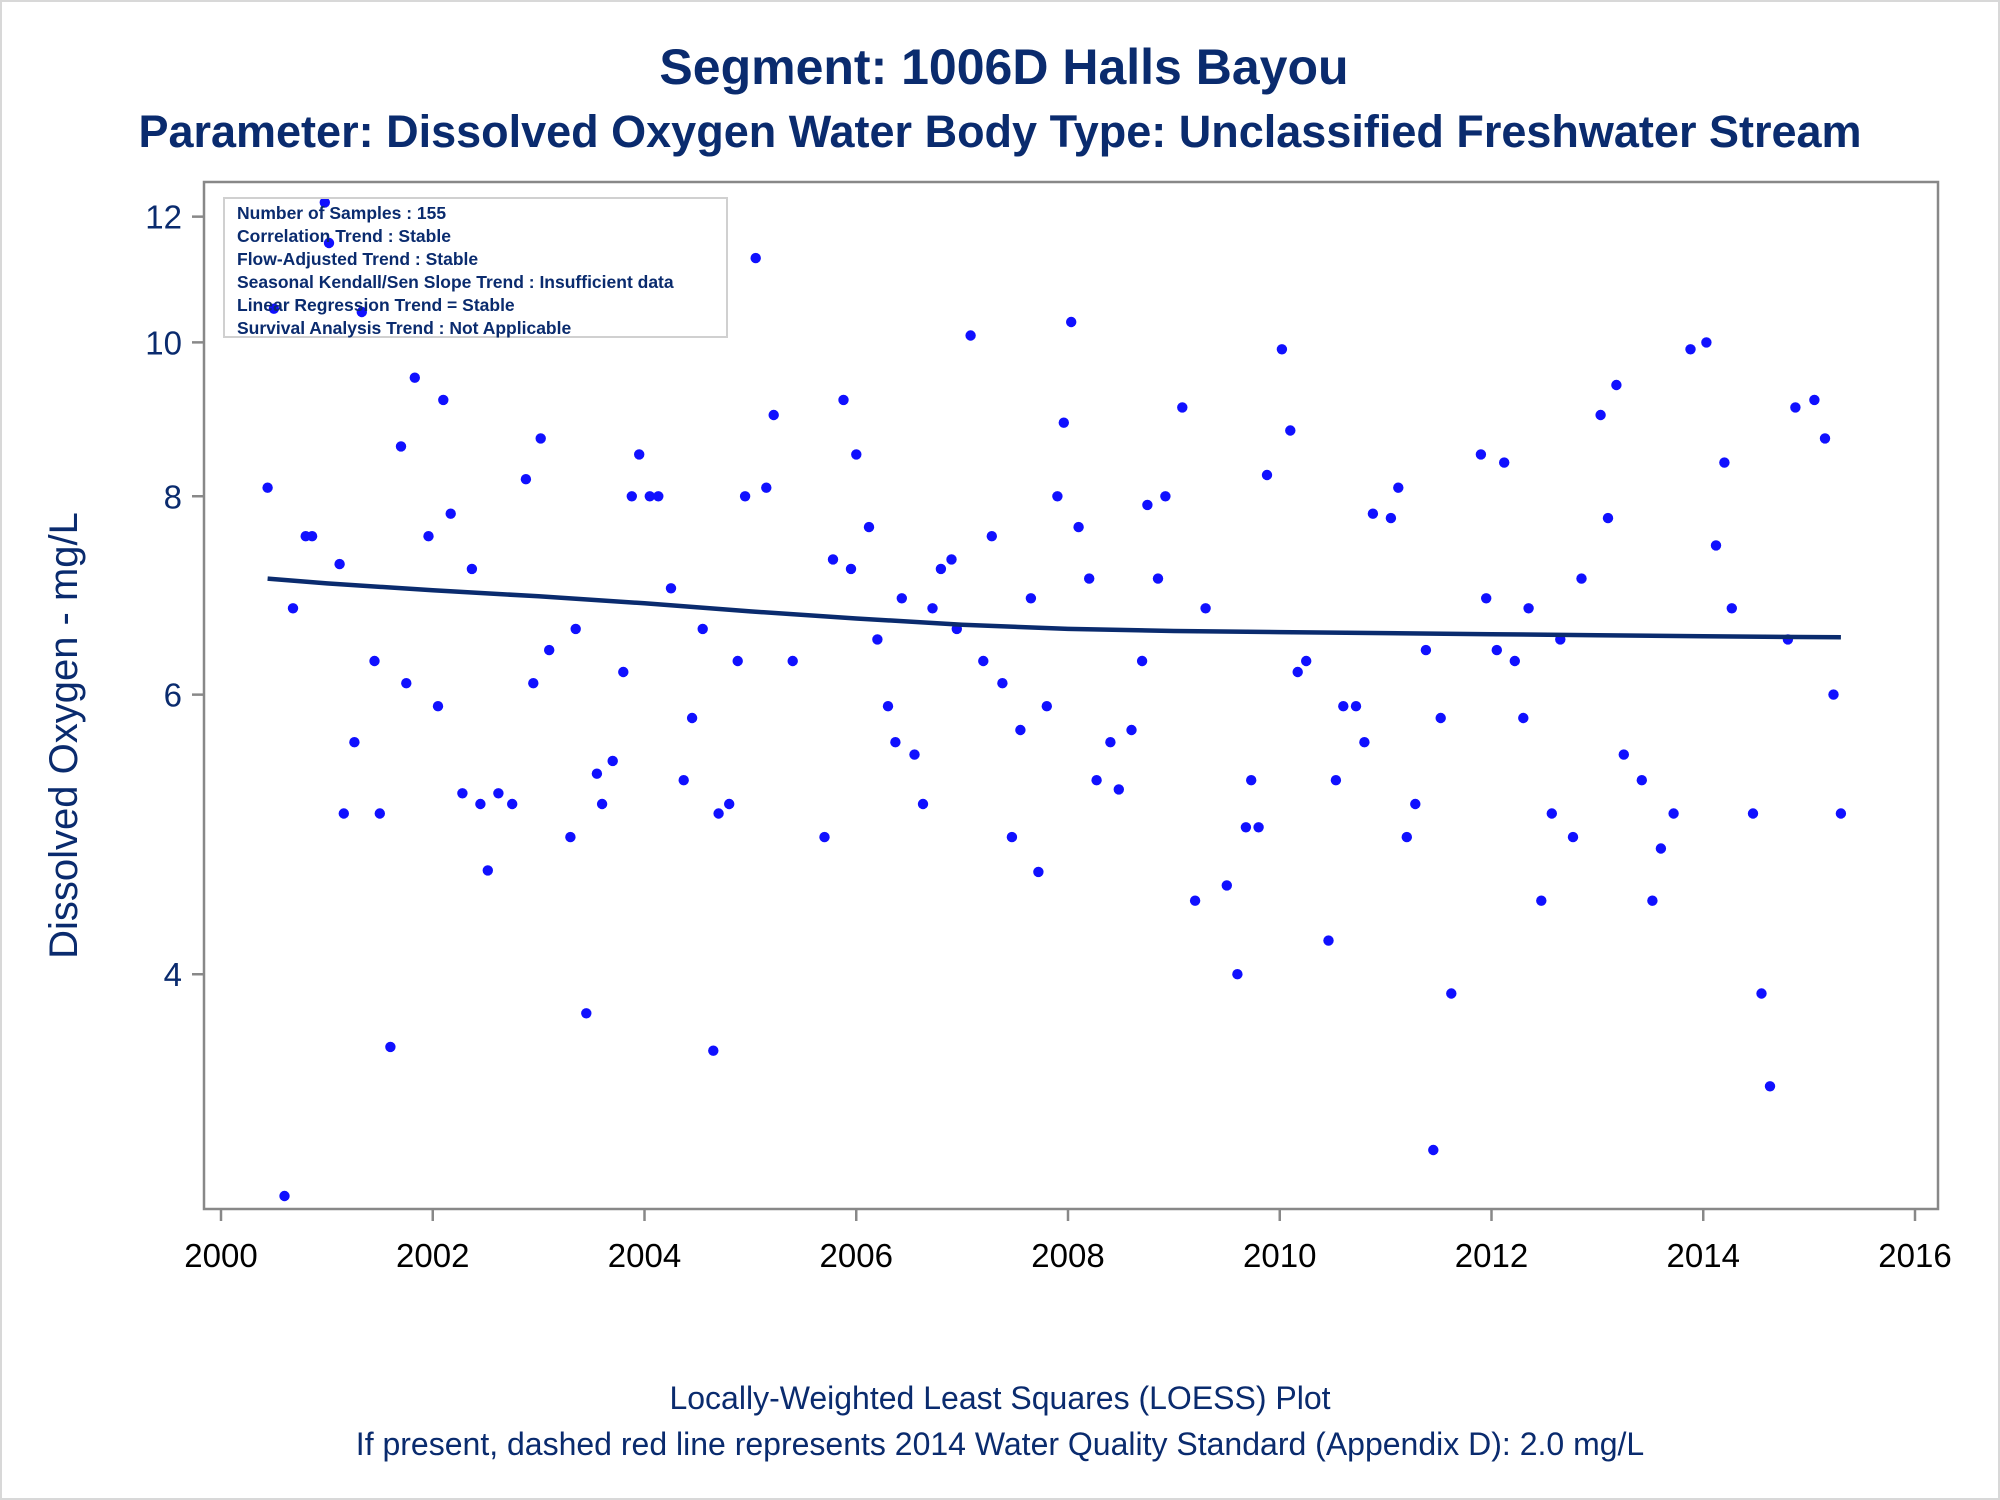 This screenshot has width=2000, height=1500. Describe the element at coordinates (1067, 1255) in the screenshot. I see `x-tick-label: 2008` at that location.